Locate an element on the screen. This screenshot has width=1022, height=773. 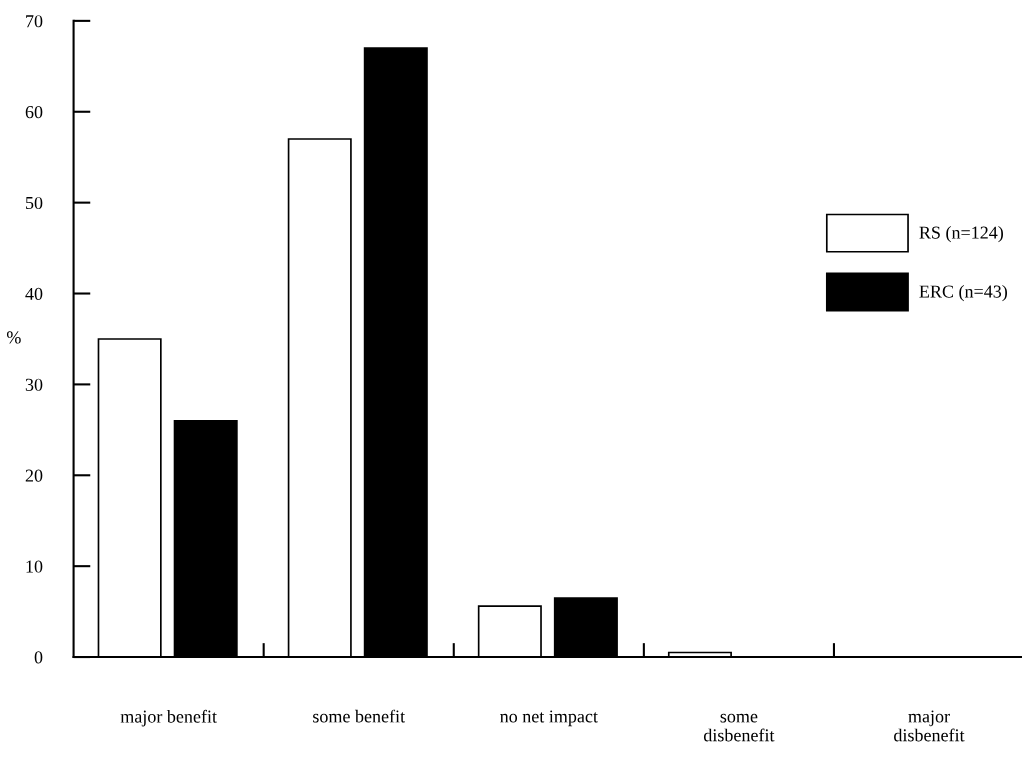
y-tick-label: 60 is located at coordinates (34, 112).